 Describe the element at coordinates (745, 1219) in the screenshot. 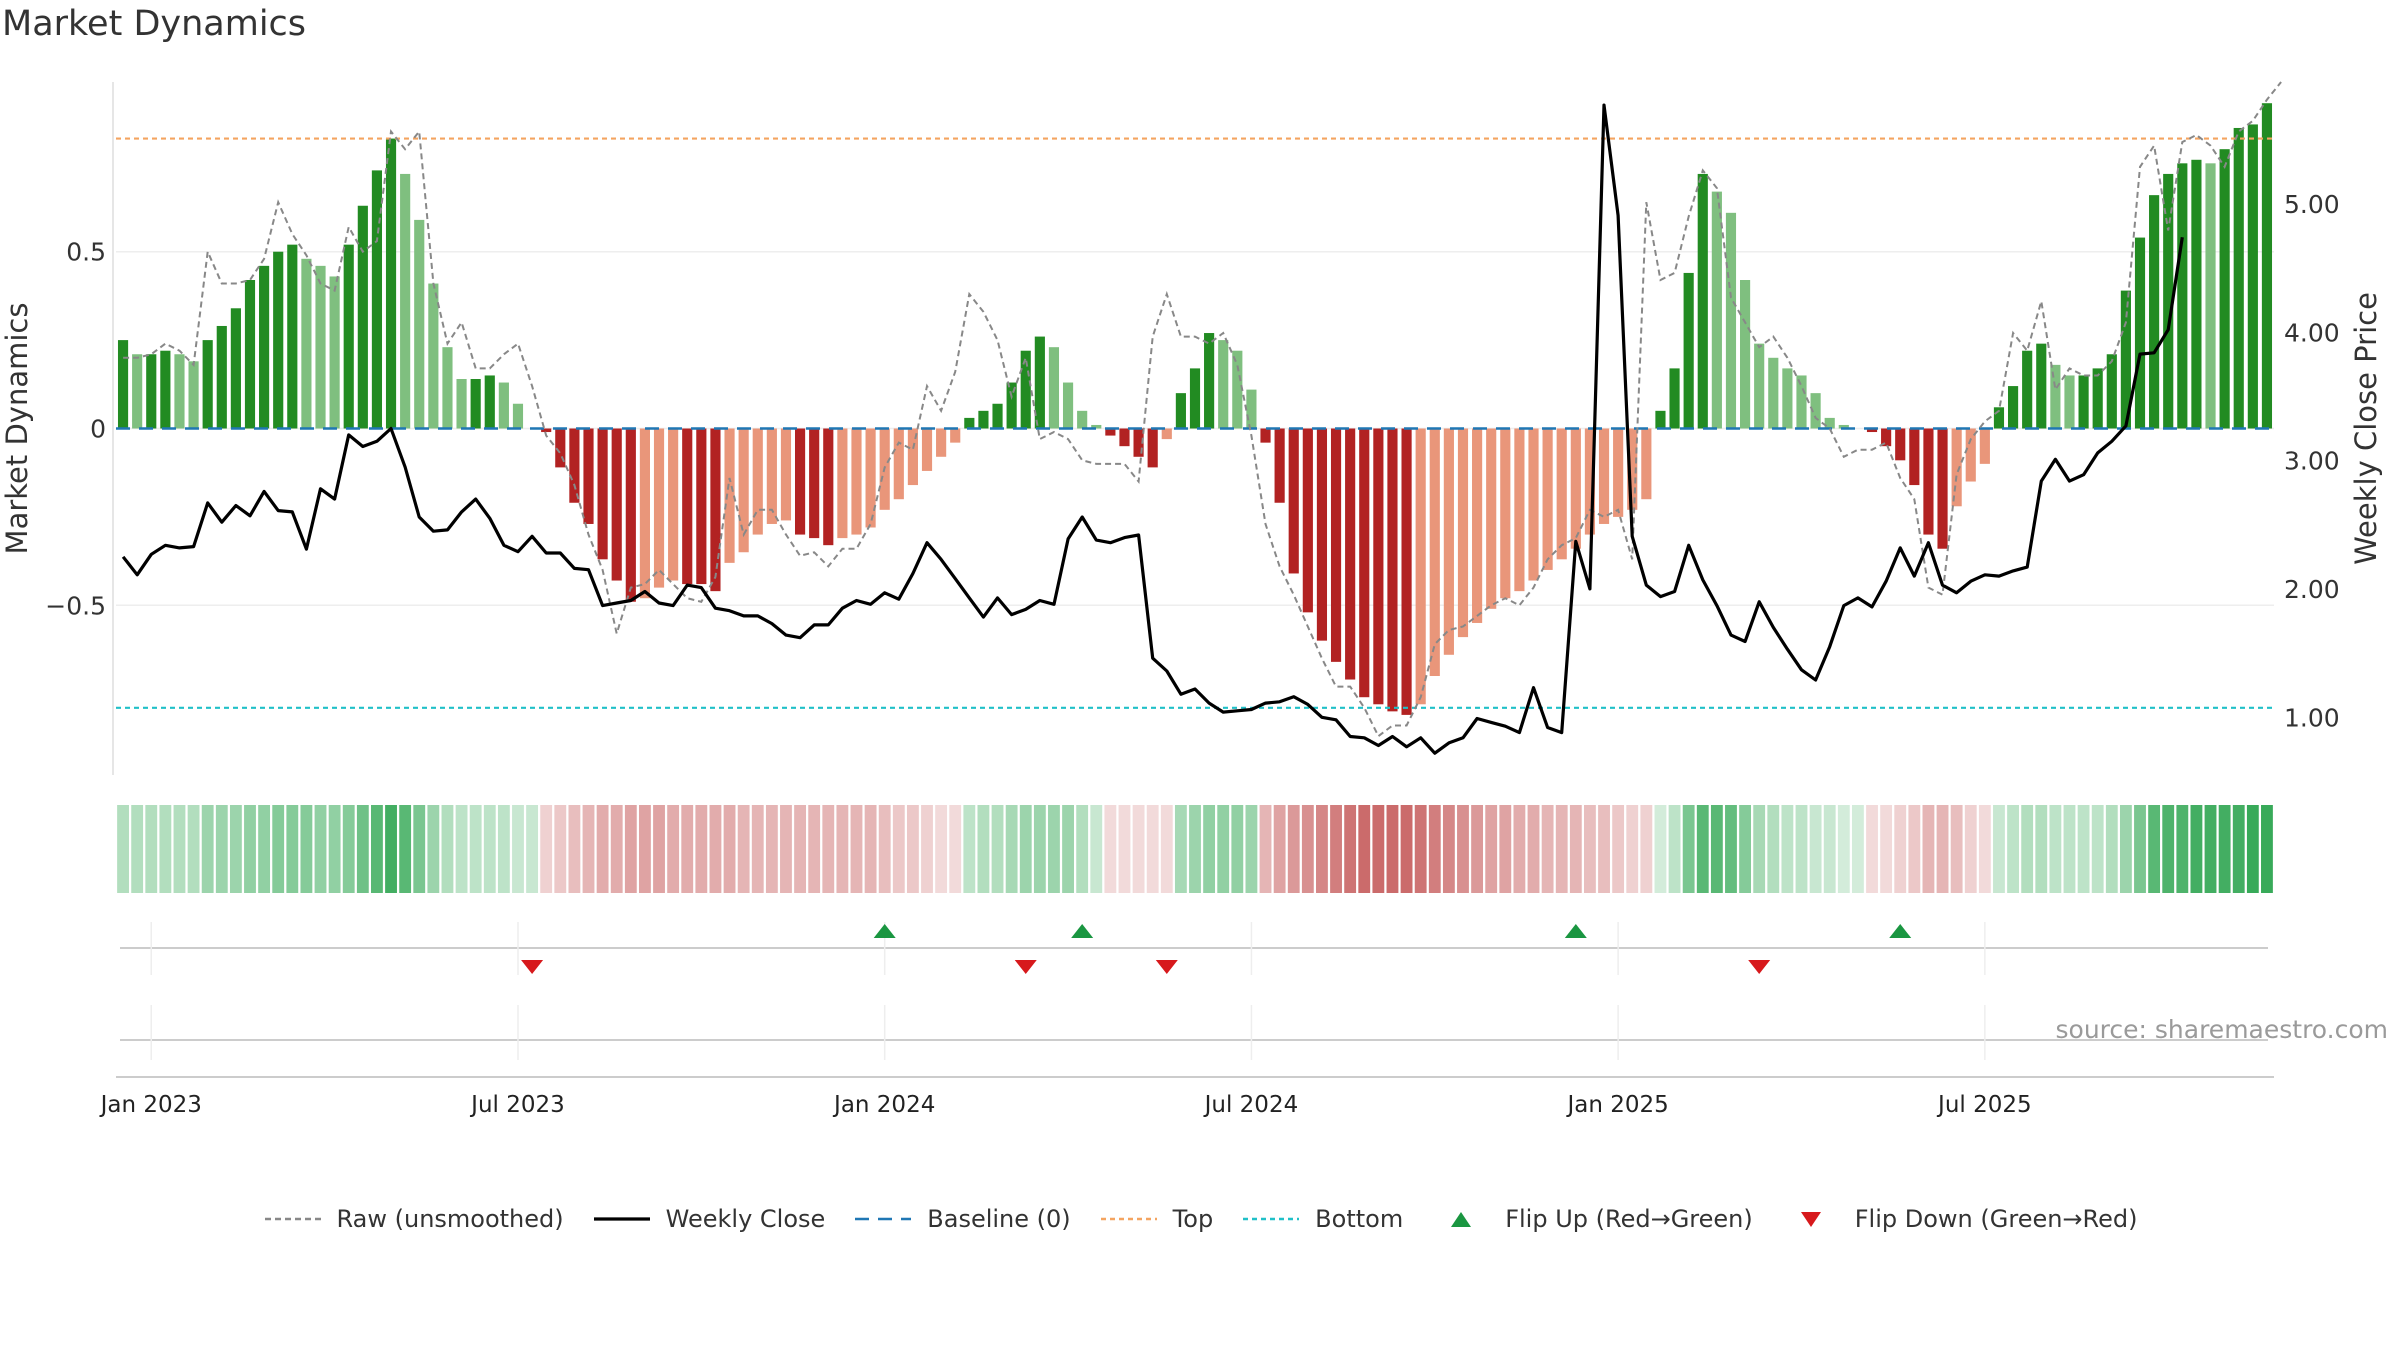

I see `legend-label: Weekly Close` at that location.